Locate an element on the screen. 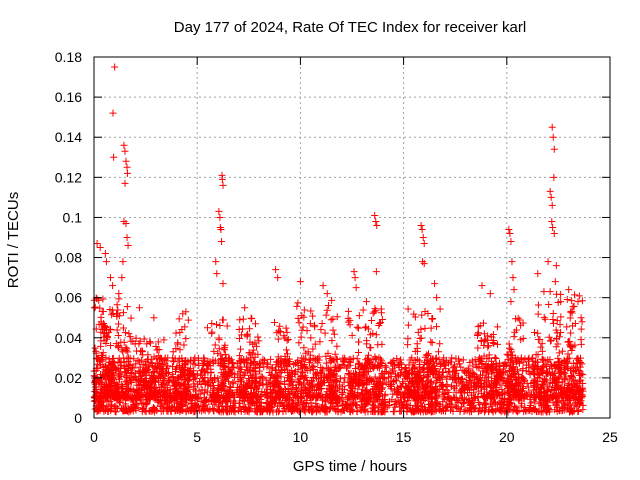 The width and height of the screenshot is (640, 480). y-tick-label: 0.04 is located at coordinates (68, 338).